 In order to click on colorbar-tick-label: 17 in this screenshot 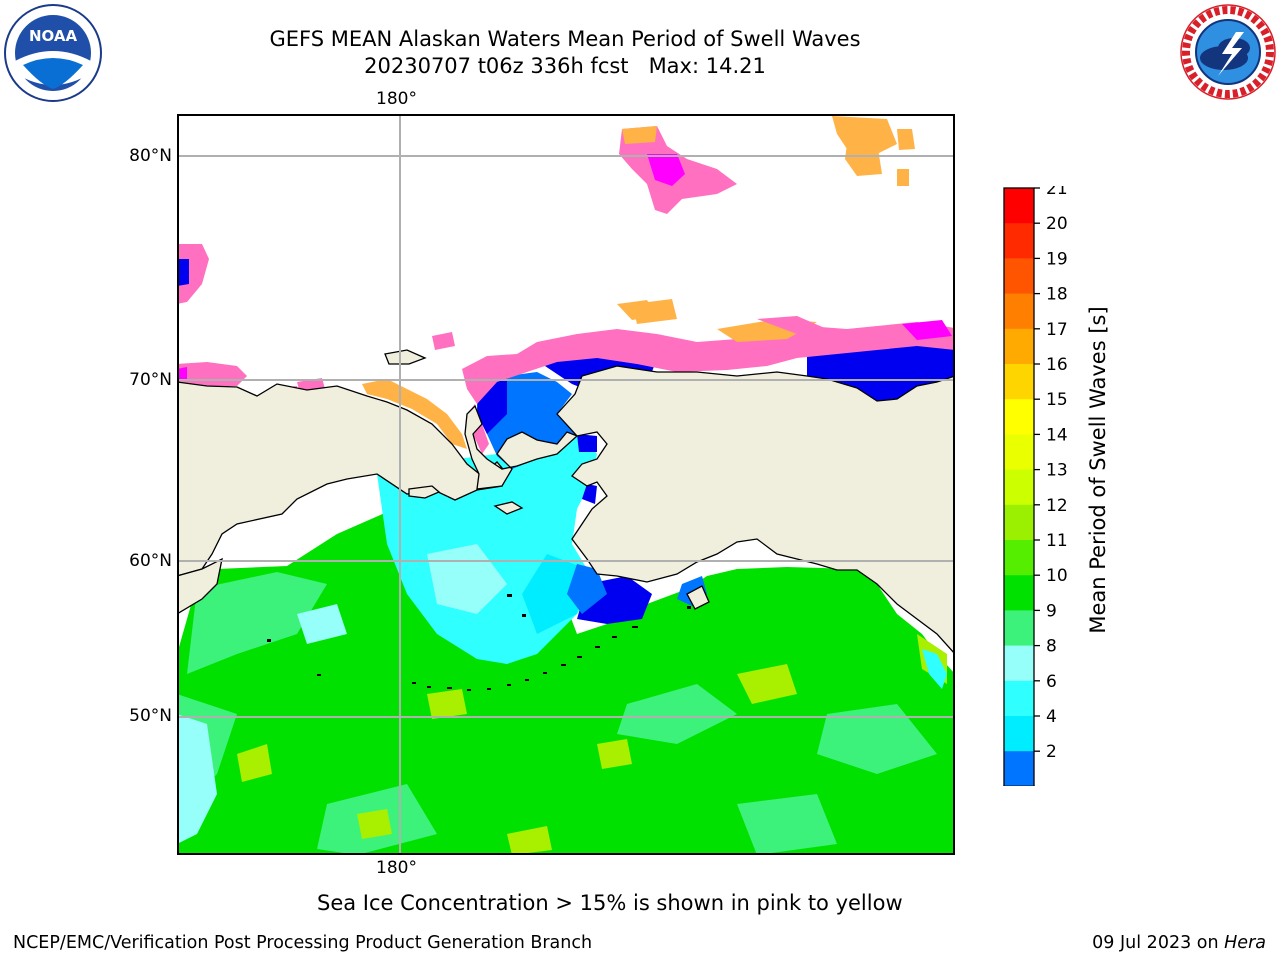, I will do `click(1057, 330)`.